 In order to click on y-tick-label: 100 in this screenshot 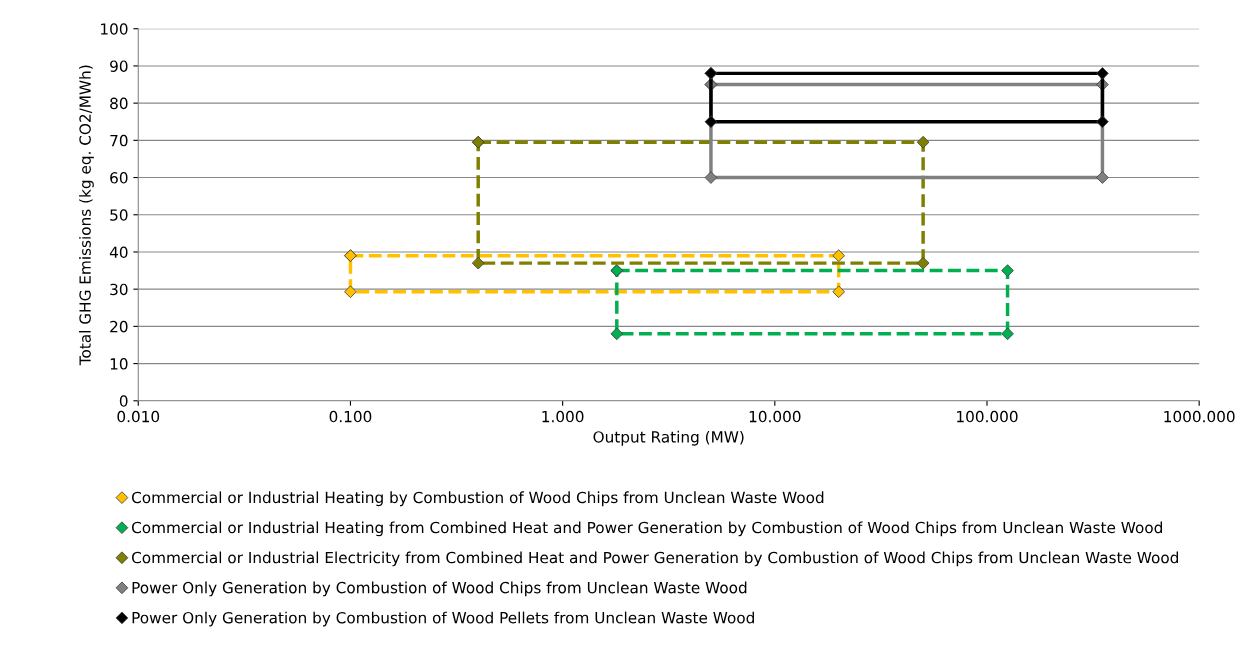, I will do `click(114, 29)`.